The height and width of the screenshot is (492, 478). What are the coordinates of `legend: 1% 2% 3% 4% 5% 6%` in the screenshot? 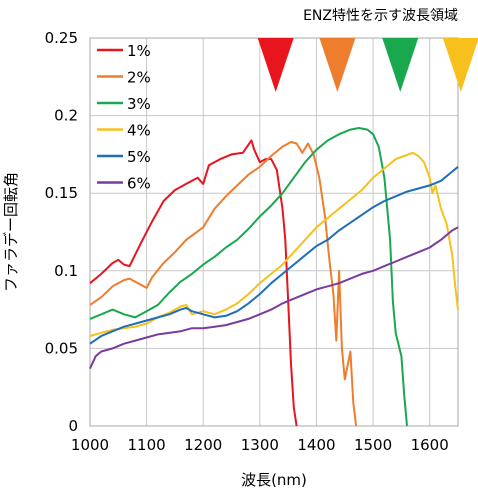 It's located at (124, 117).